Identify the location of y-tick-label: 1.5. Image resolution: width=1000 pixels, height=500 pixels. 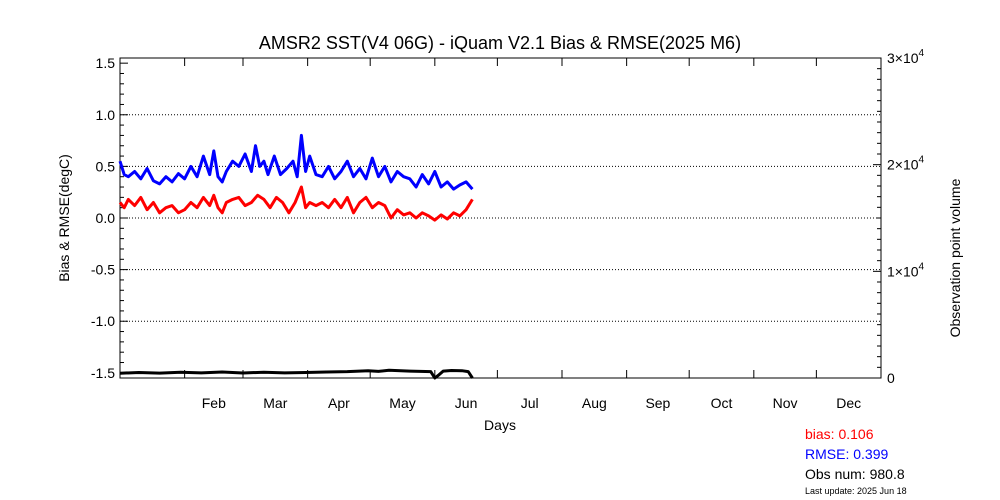
(106, 63).